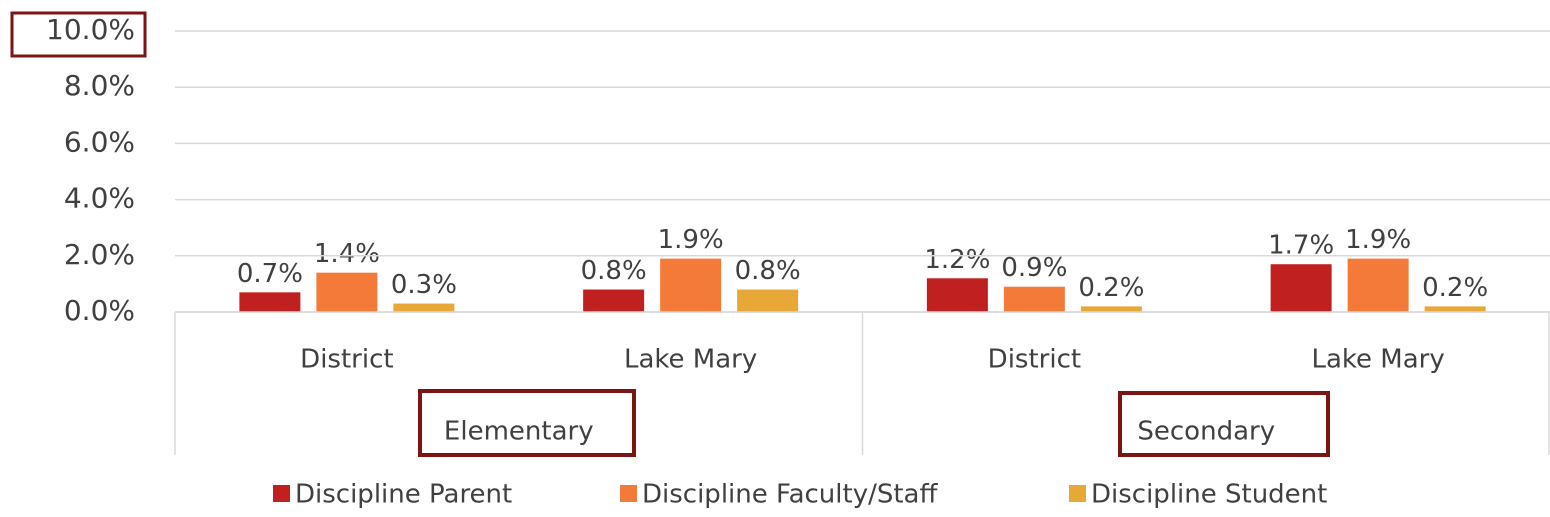  I want to click on group-label: Elementary, so click(519, 432).